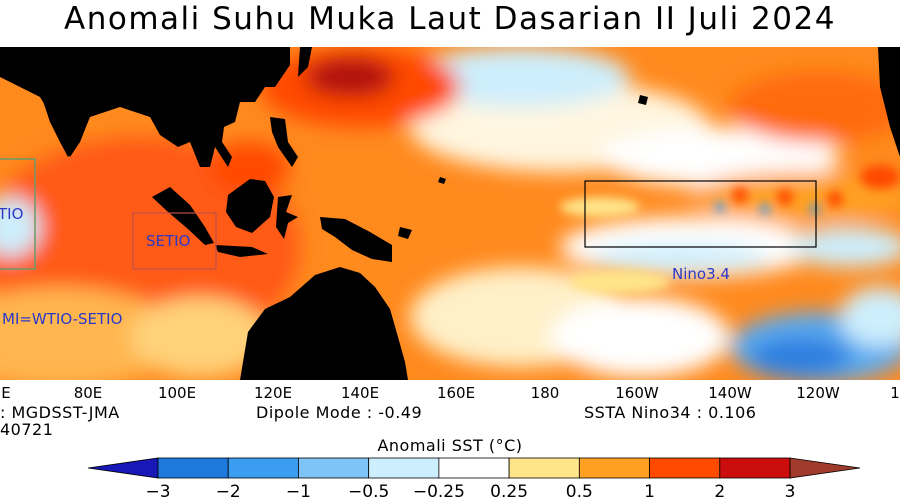 Image resolution: width=900 pixels, height=503 pixels. I want to click on lon-label: 160E, so click(456, 393).